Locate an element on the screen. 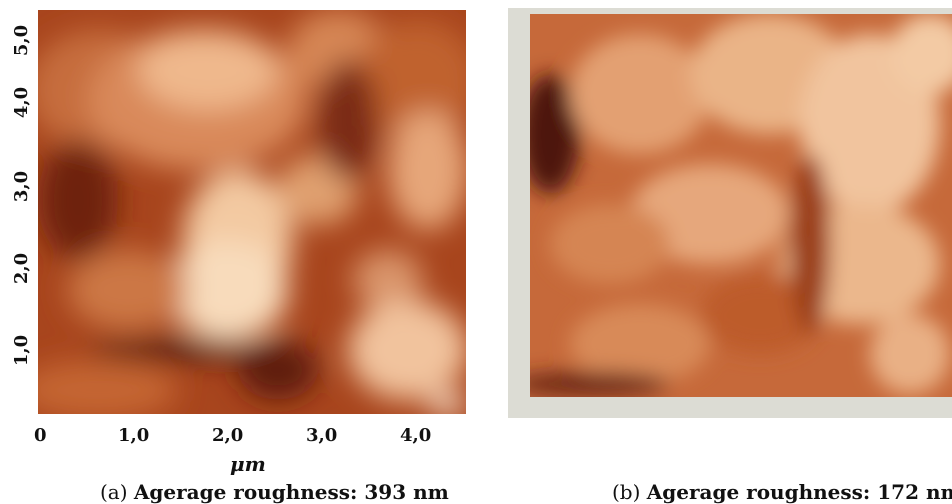  y-tick-label: 5,0 is located at coordinates (22, 40).